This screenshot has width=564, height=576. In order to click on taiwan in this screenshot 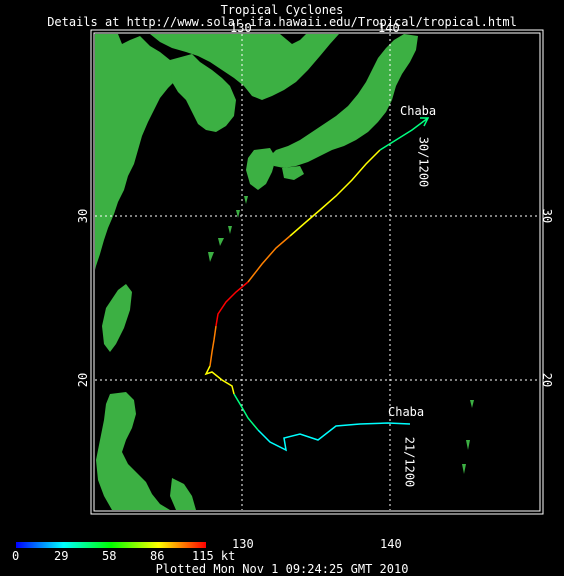, I will do `click(117, 318)`.